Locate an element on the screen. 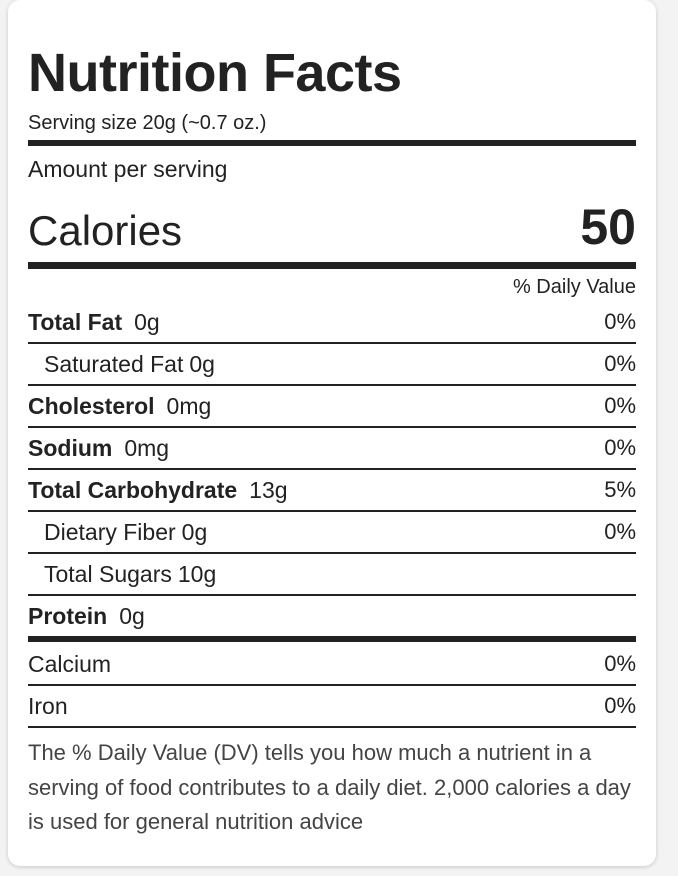  amount-heading: Amount per serving is located at coordinates (128, 169).